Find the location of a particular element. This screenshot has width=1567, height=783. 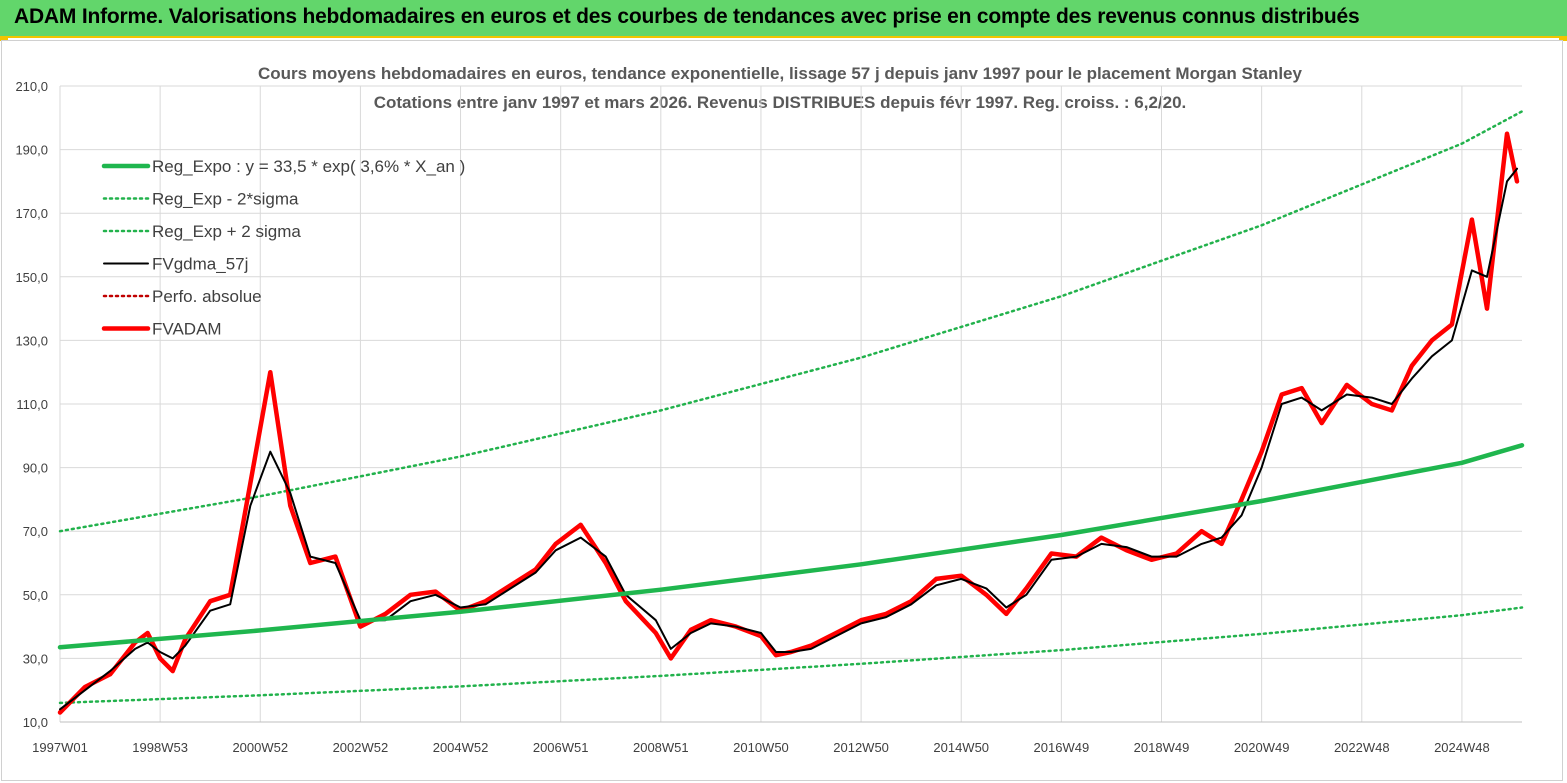

x-tick-label: 2024W48 is located at coordinates (1462, 747).